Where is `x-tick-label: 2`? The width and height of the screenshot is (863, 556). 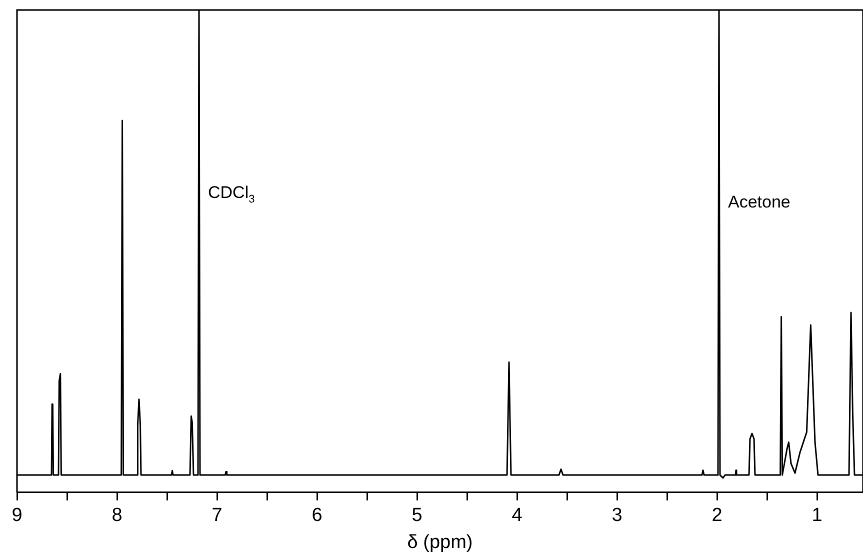
x-tick-label: 2 is located at coordinates (717, 515).